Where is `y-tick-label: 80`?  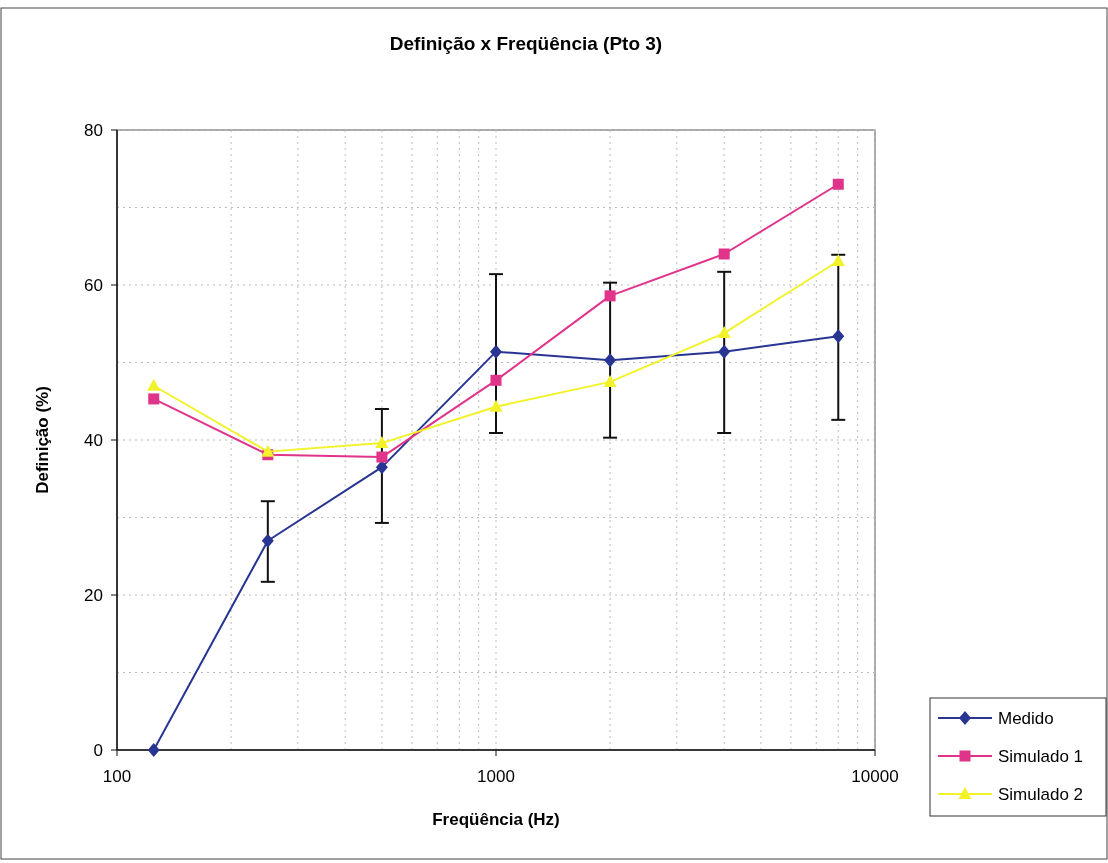 y-tick-label: 80 is located at coordinates (93, 130).